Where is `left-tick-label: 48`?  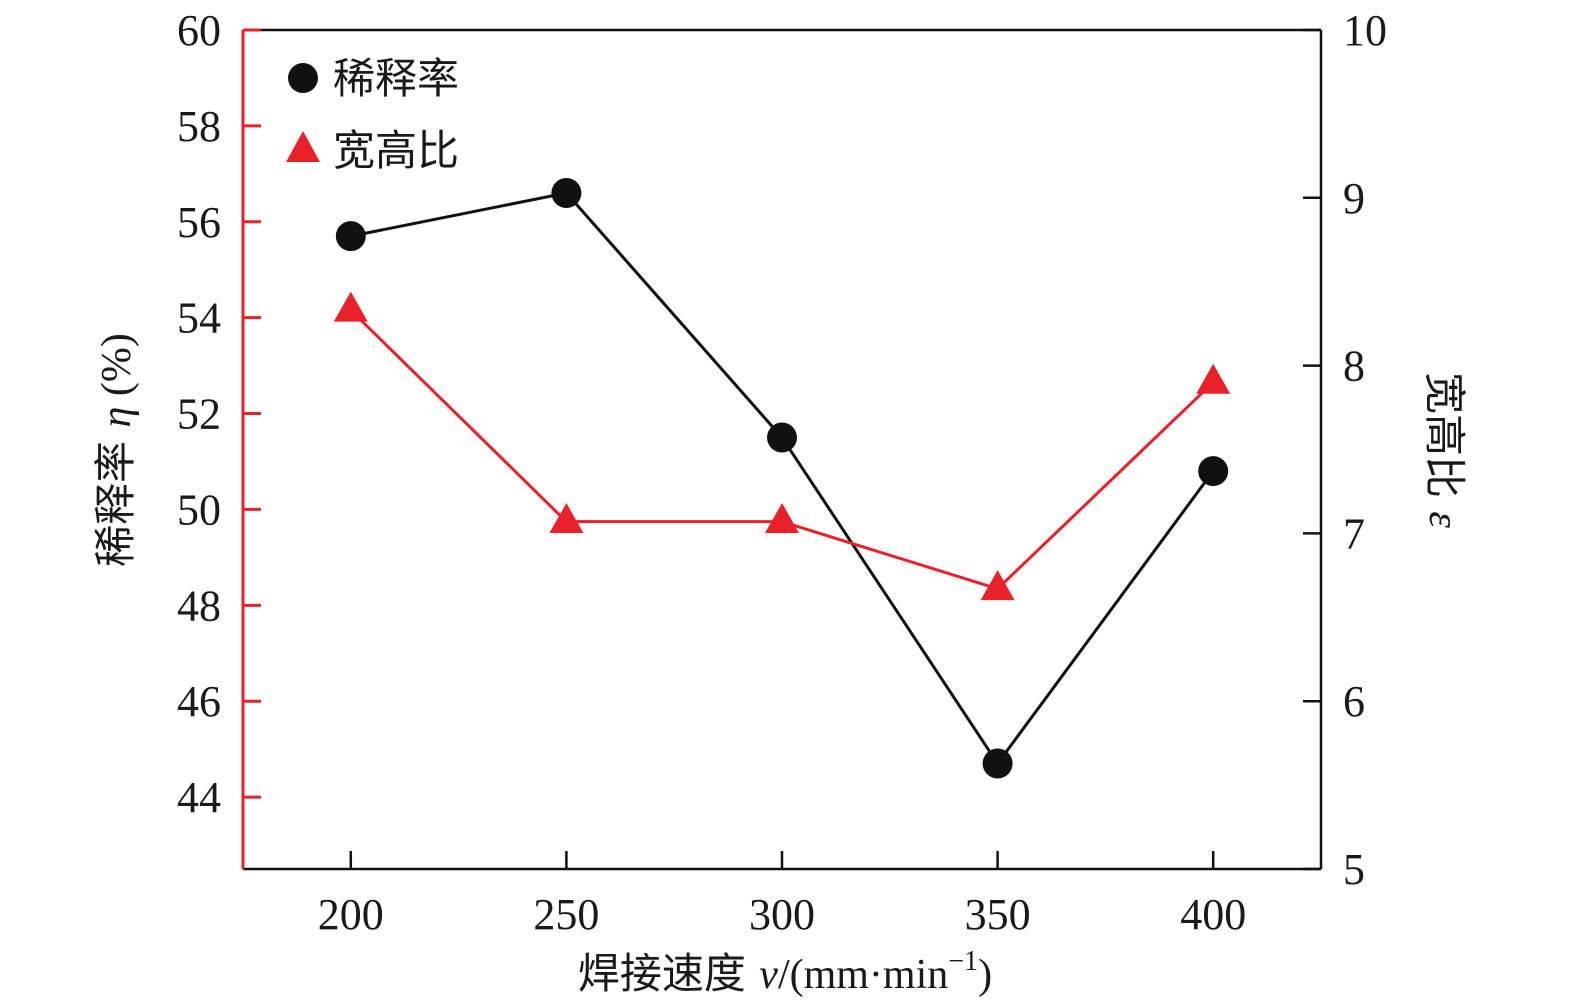 left-tick-label: 48 is located at coordinates (199, 605).